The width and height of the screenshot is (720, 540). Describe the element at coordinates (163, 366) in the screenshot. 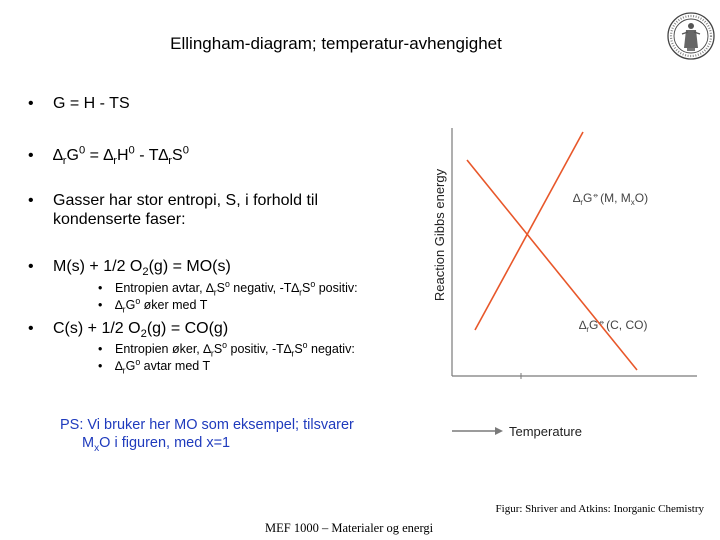

I see `sub-bullet-text: ∆rGo avtar med T` at that location.